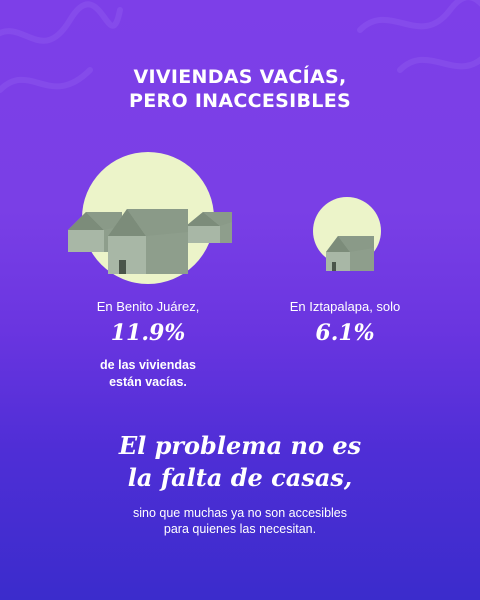 The image size is (480, 600). What do you see at coordinates (345, 306) in the screenshot?
I see `right-caption: En Iztapalapa, solo` at bounding box center [345, 306].